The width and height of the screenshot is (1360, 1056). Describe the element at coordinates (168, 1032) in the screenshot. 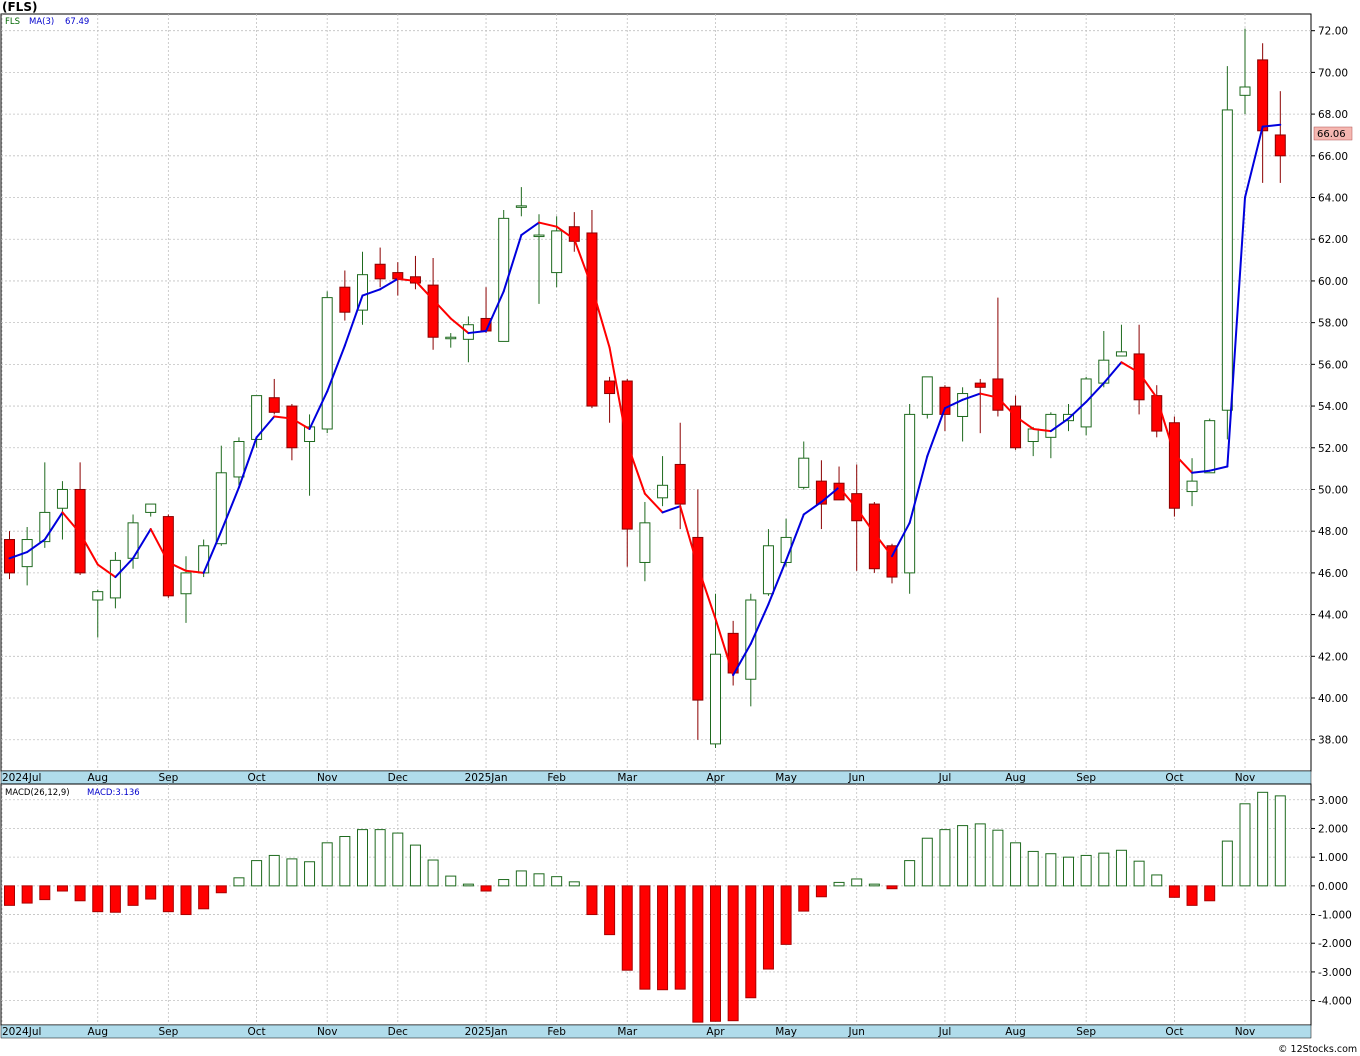

I see `macd-x-tick-label: Sep` at that location.